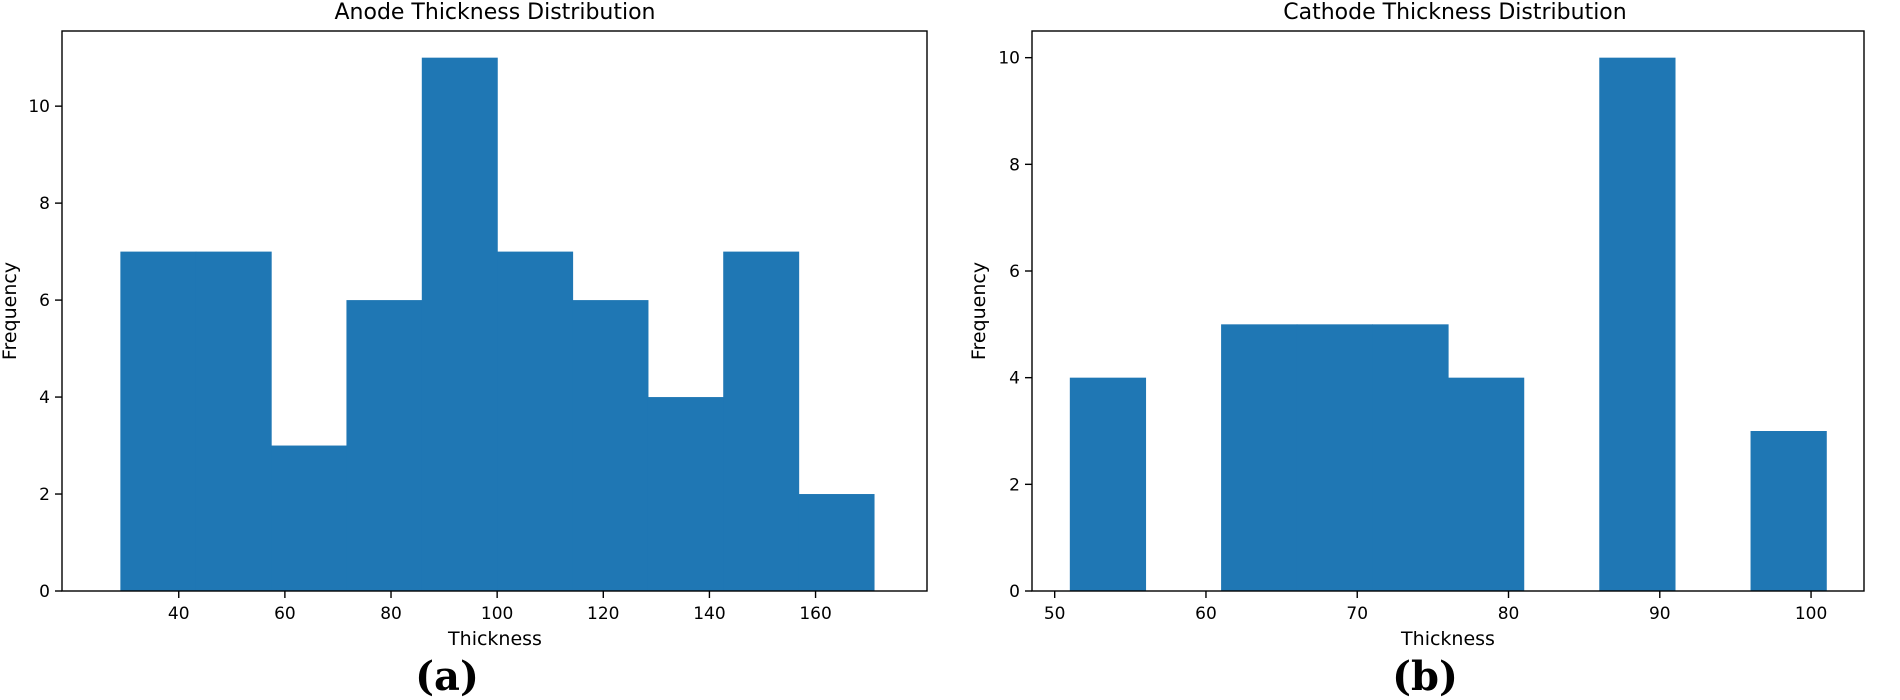 This screenshot has width=1900, height=700. What do you see at coordinates (815, 614) in the screenshot?
I see `x-tick-label: 160` at bounding box center [815, 614].